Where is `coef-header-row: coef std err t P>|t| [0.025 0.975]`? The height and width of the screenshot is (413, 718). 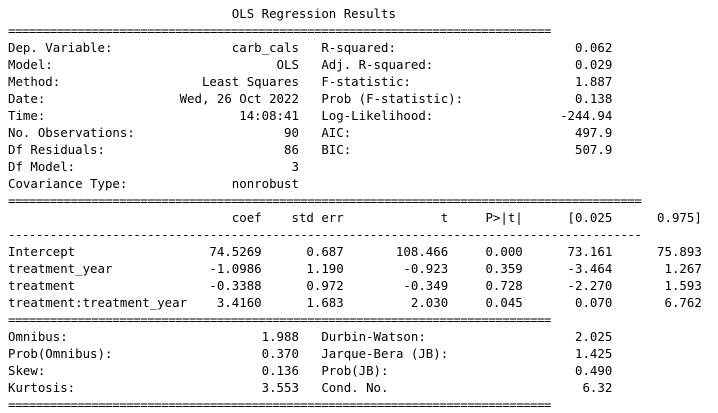
coef-header-row: coef std err t P>|t| [0.025 0.975] is located at coordinates (355, 217).